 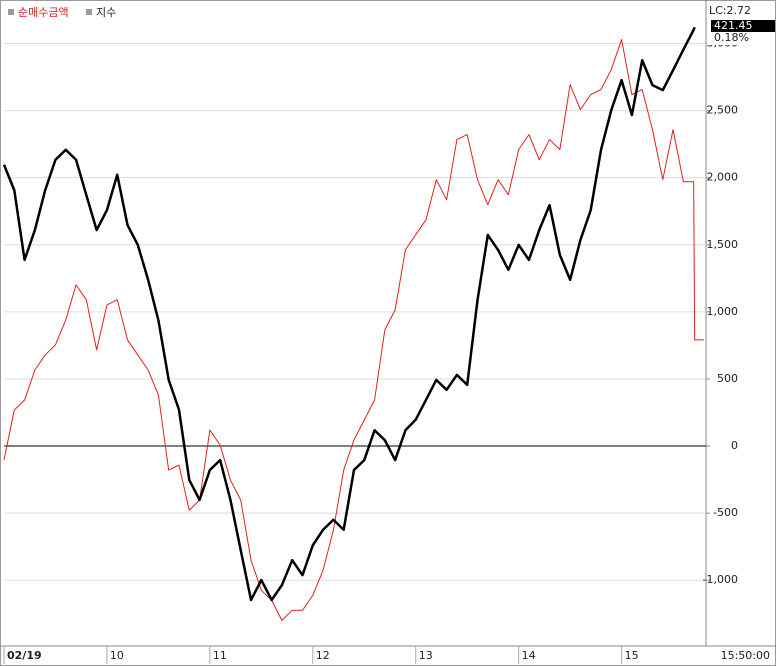 I want to click on last-value-box, so click(x=743, y=26).